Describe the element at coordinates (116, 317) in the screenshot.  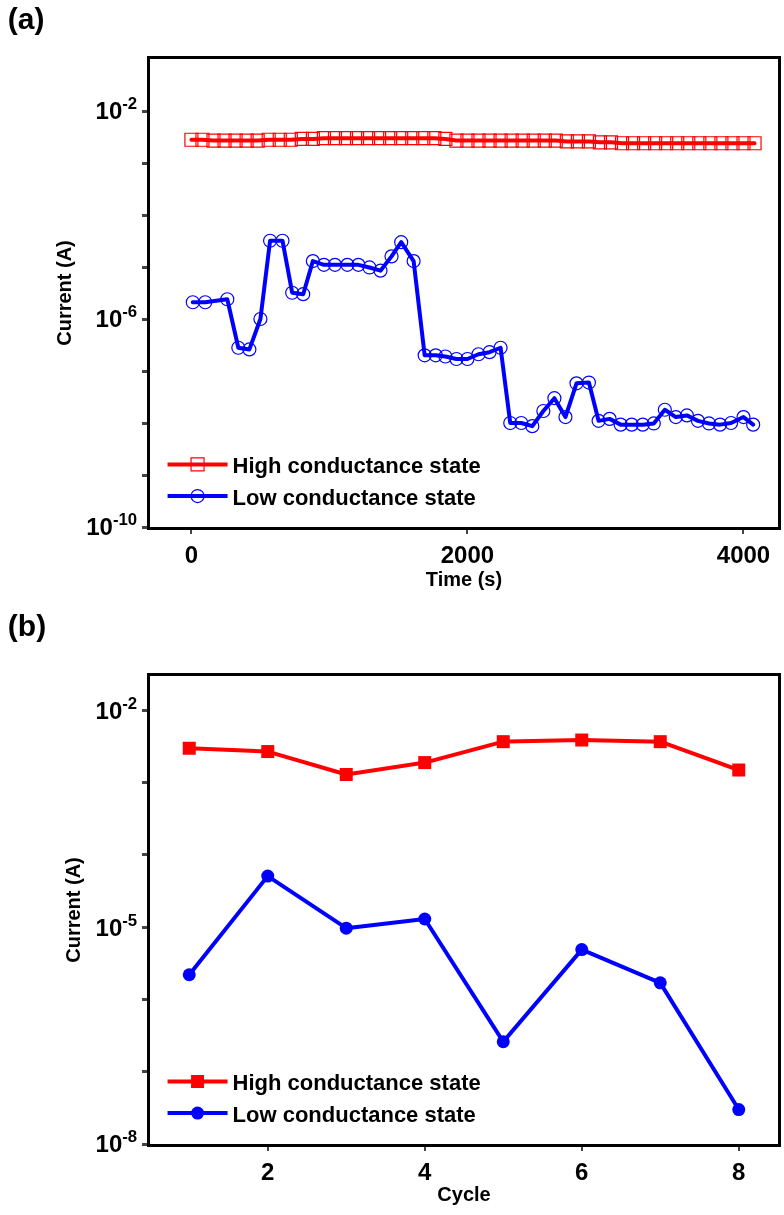
I see `y-tick-label: 10$^{-6}$` at that location.